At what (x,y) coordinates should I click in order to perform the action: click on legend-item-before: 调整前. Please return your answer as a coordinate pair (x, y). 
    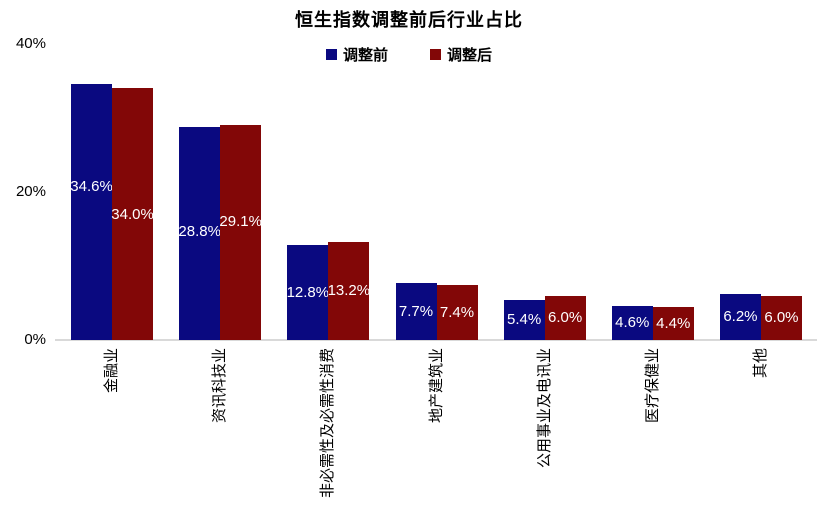
    Looking at the image, I should click on (356, 54).